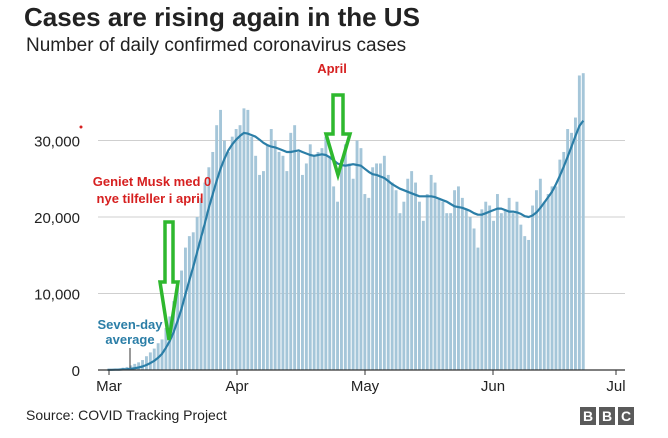 This screenshot has height=438, width=668. I want to click on logo-letter: B, so click(588, 416).